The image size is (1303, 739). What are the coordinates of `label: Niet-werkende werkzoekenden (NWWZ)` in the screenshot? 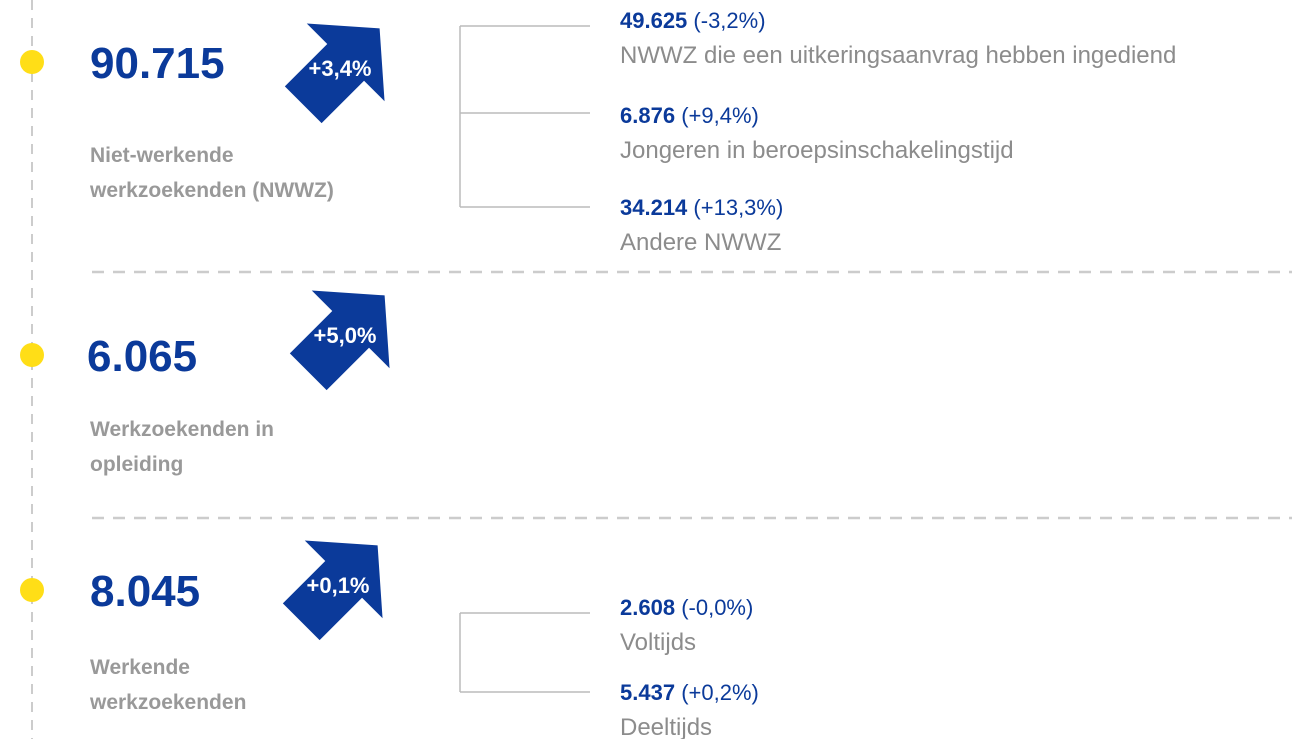 It's located at (212, 173).